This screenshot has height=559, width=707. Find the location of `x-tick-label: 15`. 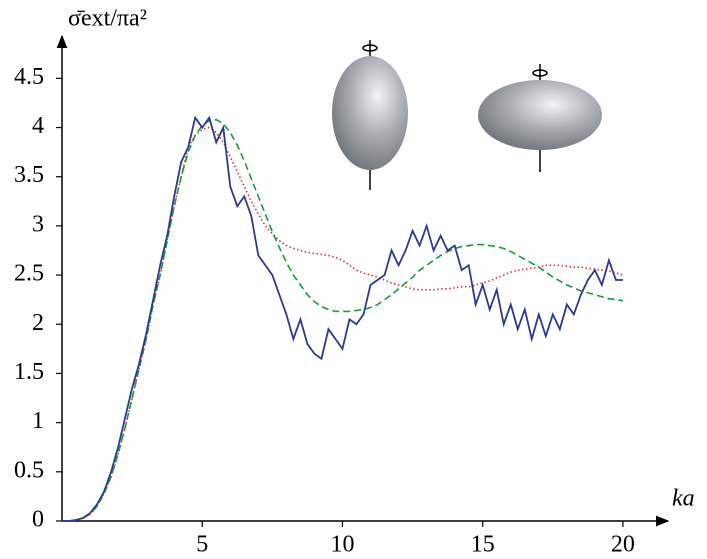

x-tick-label: 15 is located at coordinates (483, 545).